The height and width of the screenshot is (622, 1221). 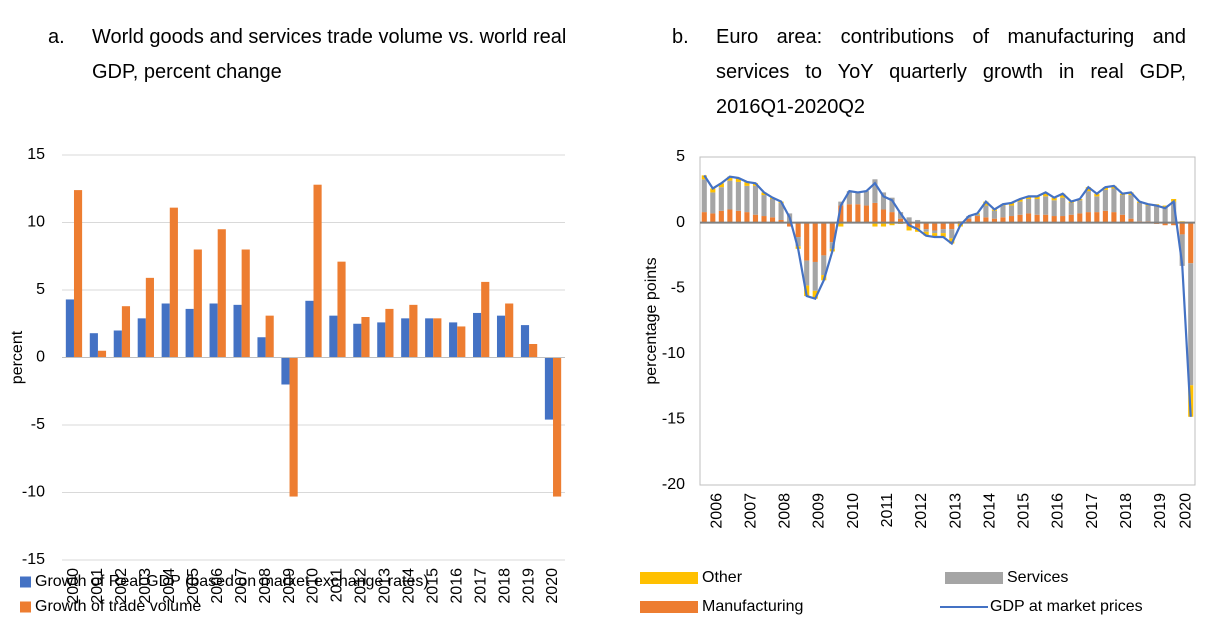 What do you see at coordinates (145, 586) in the screenshot?
I see `x-tick-label: 2003` at bounding box center [145, 586].